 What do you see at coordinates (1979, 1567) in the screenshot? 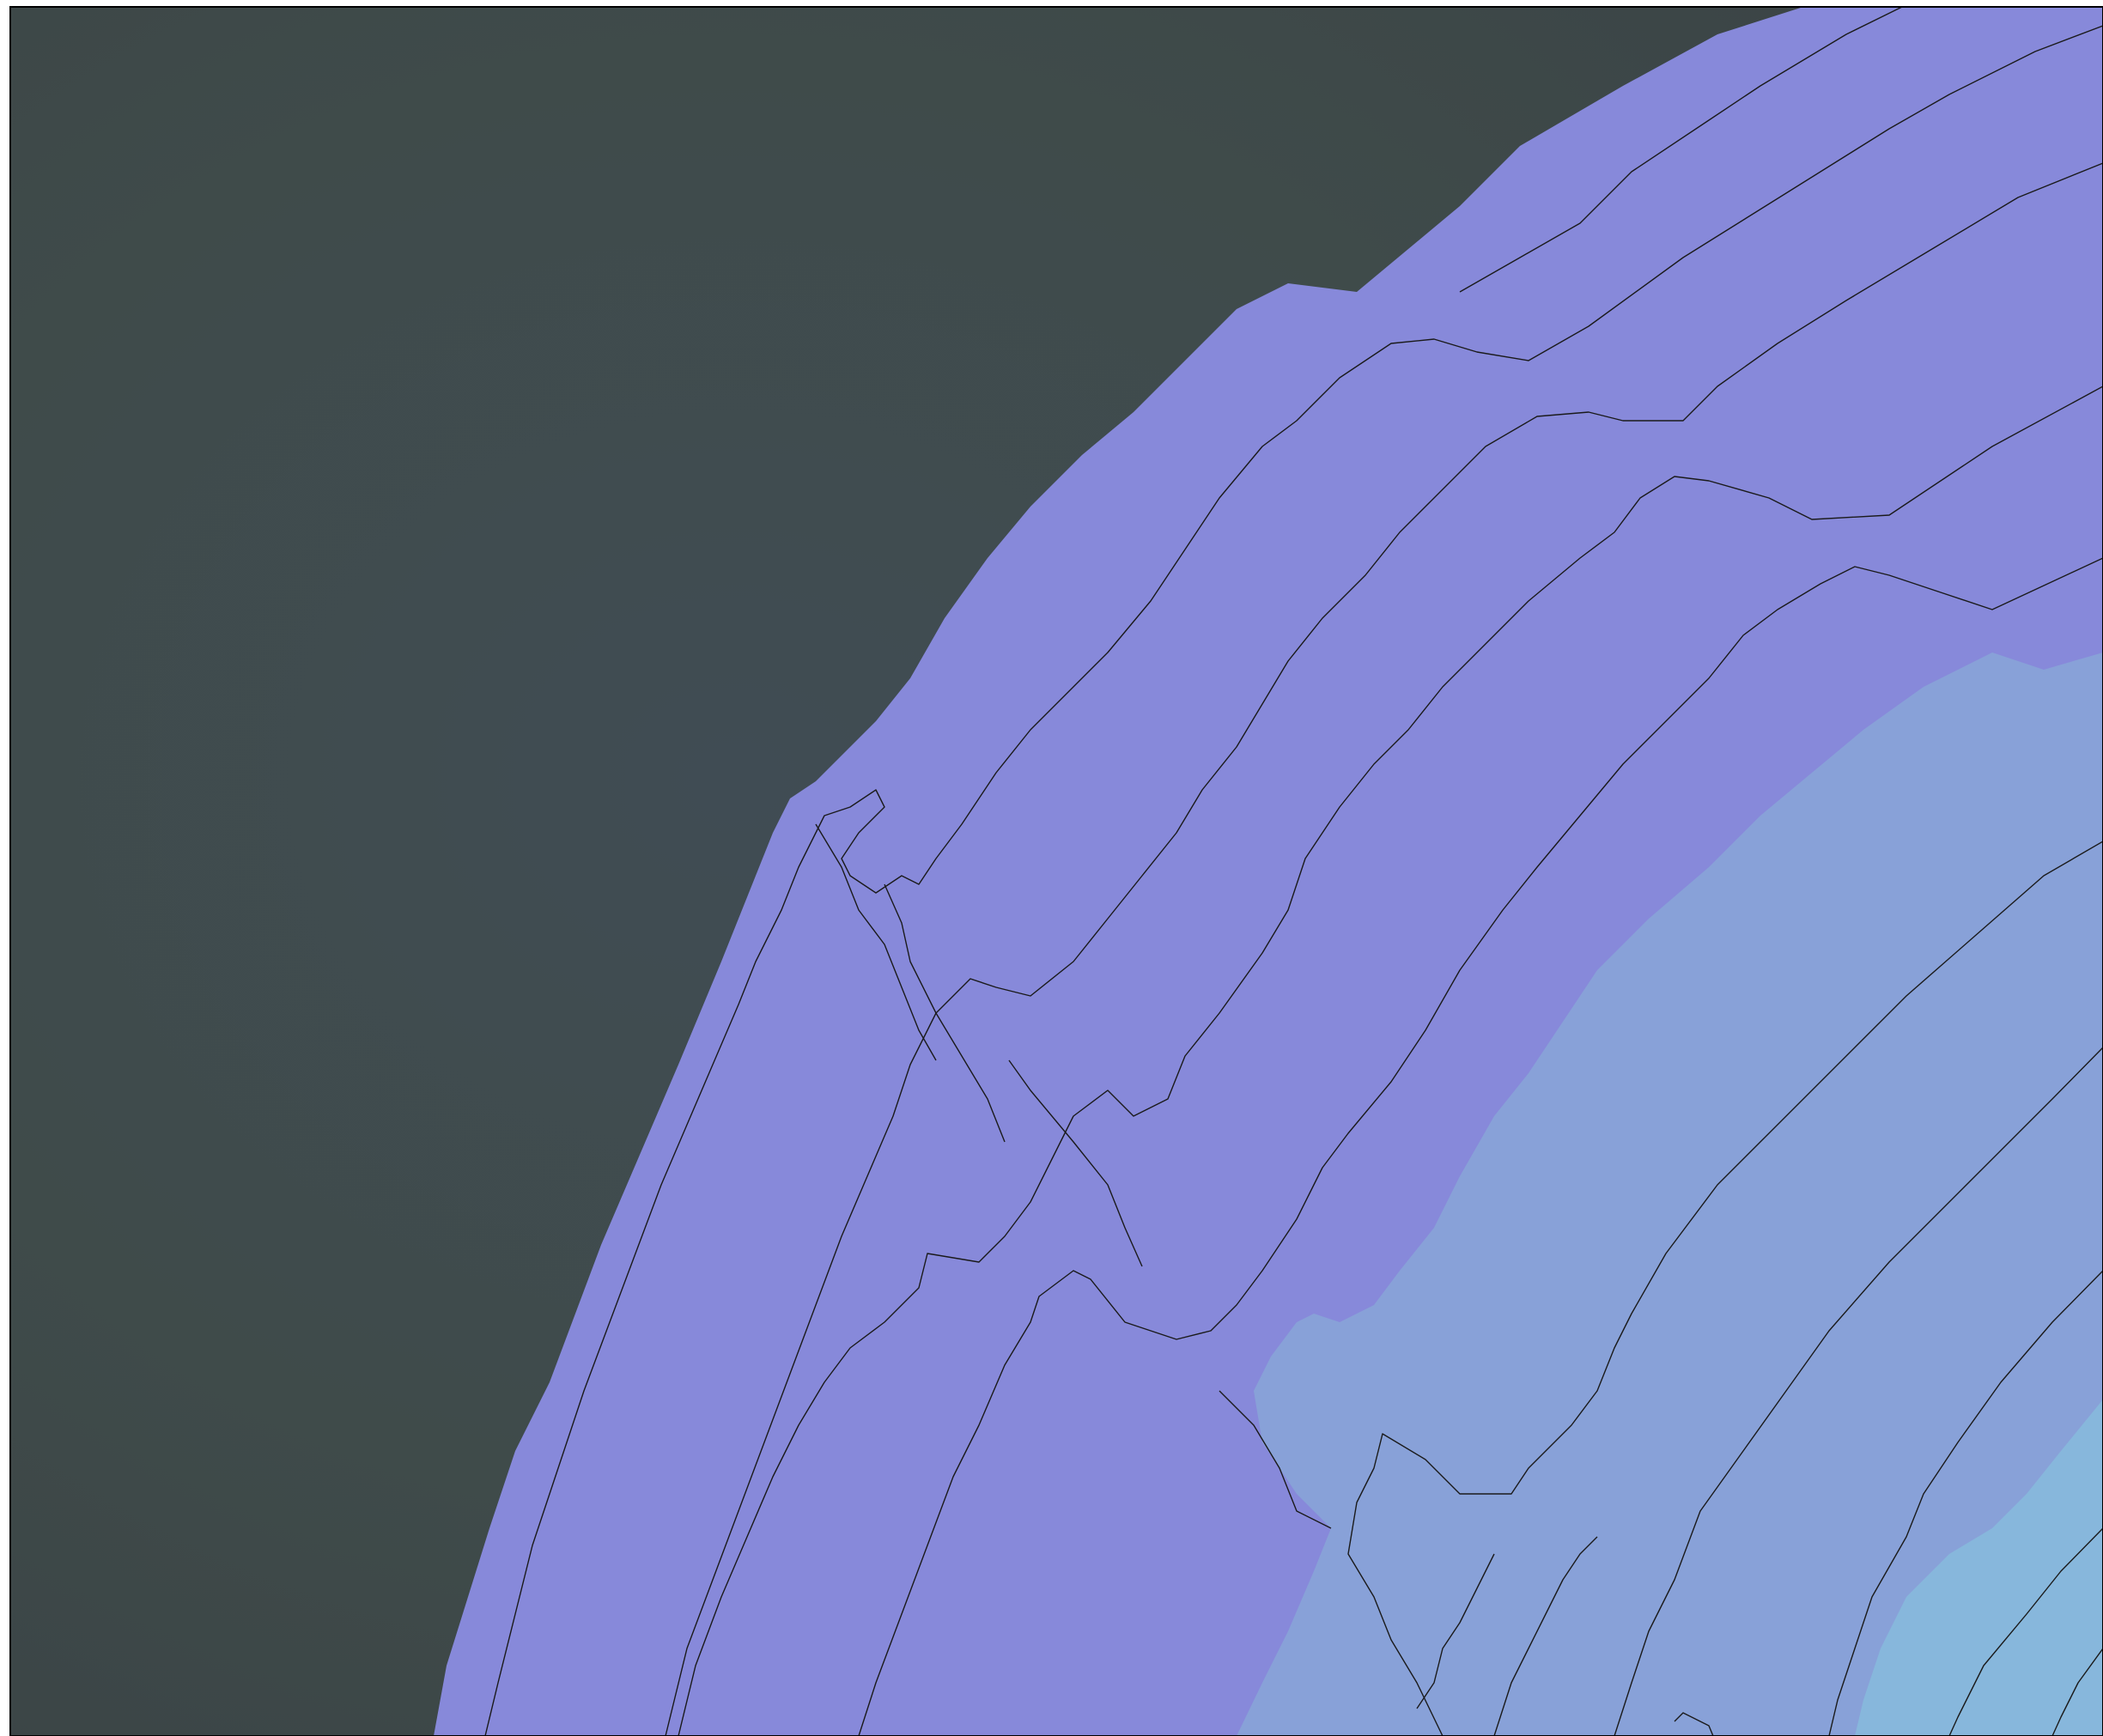
I see `light-blue-zone` at bounding box center [1979, 1567].